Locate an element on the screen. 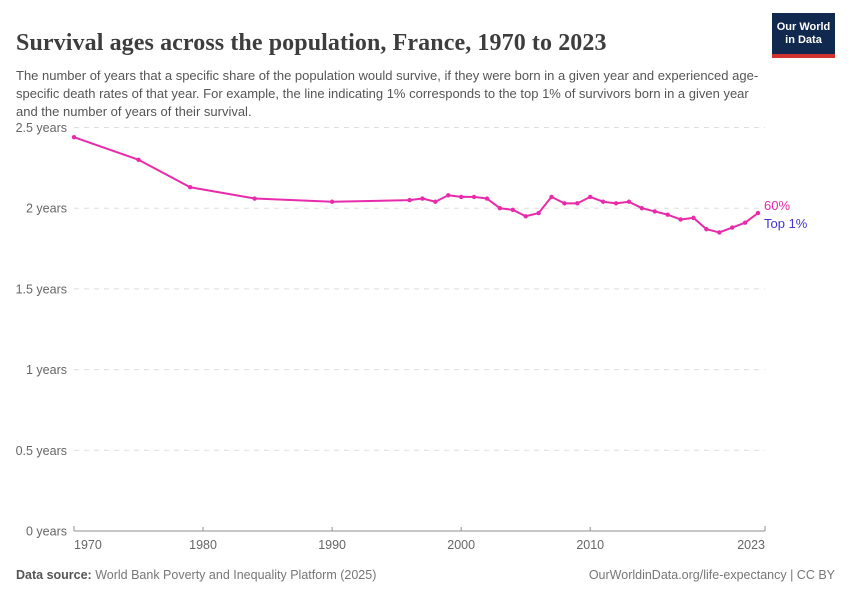  y-axis-label: 2 years is located at coordinates (46, 209).